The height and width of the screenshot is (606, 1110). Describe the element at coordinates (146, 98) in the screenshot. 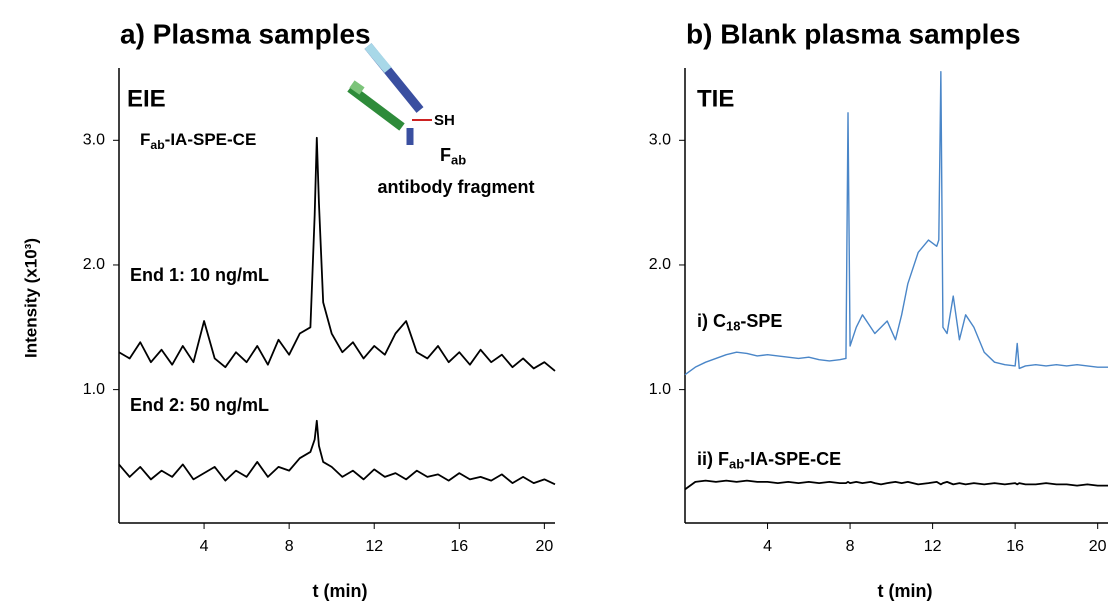

I see `panel-label: EIE` at that location.